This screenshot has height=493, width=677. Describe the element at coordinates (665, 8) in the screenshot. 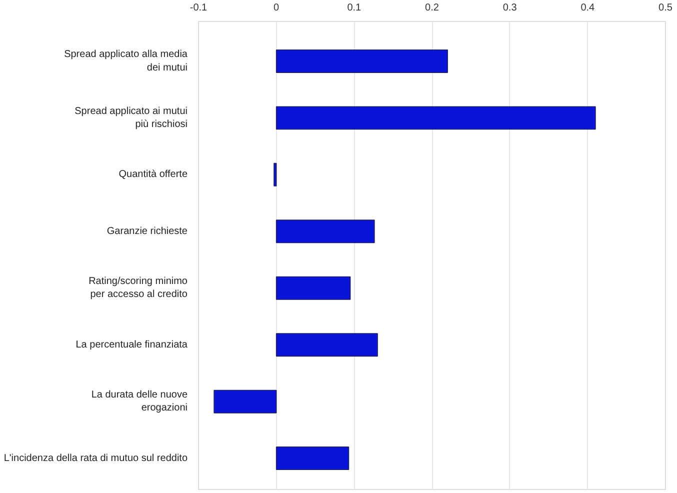

I see `x-tick-label: 0.5` at that location.